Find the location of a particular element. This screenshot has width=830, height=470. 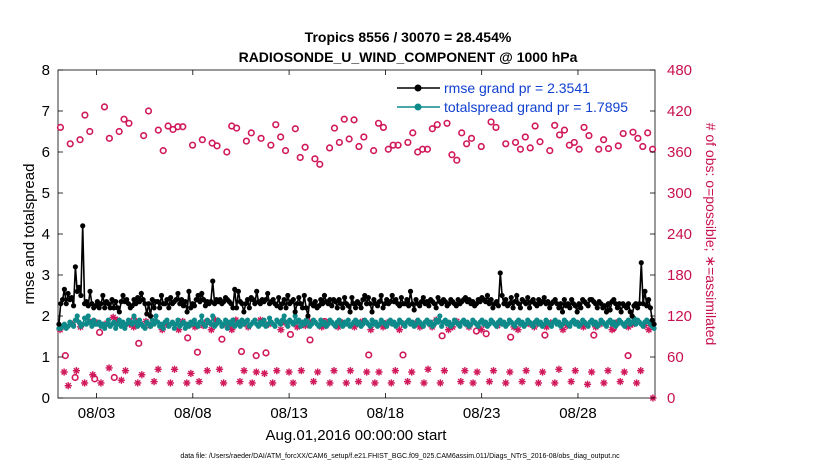

y-left-tick-label: 3 is located at coordinates (46, 275).